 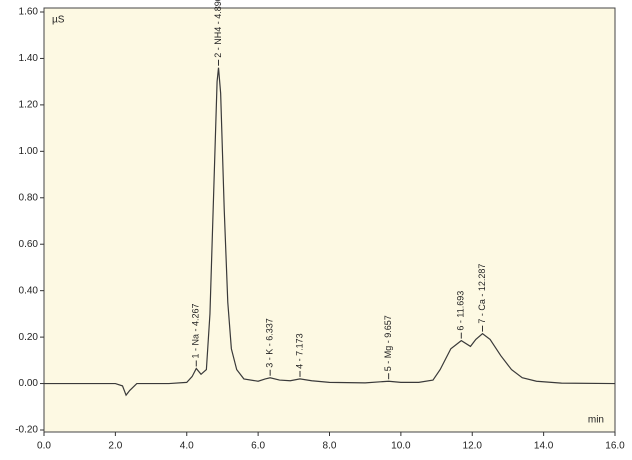 I want to click on peak-label: 3 - K - 6.337, so click(x=270, y=343).